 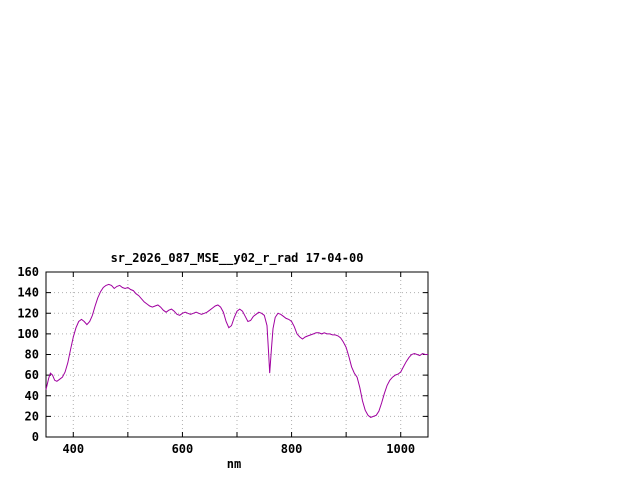 I want to click on y-tick-label: 100, so click(x=28, y=334).